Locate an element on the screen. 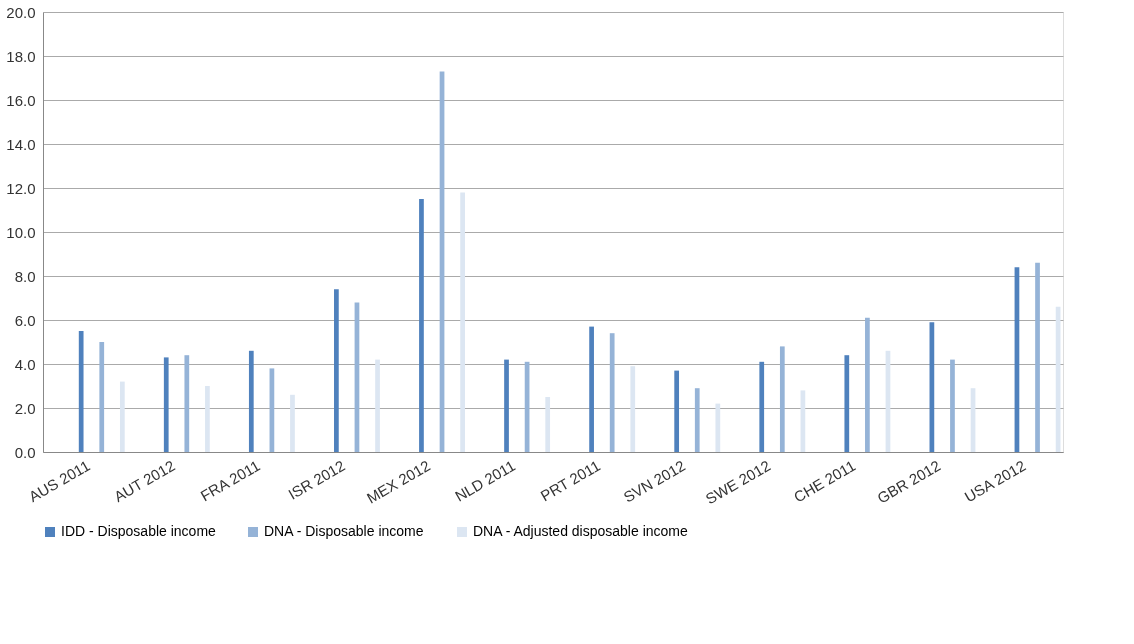 This screenshot has height=644, width=1134. y-tick-label: 20.0 is located at coordinates (21, 12).